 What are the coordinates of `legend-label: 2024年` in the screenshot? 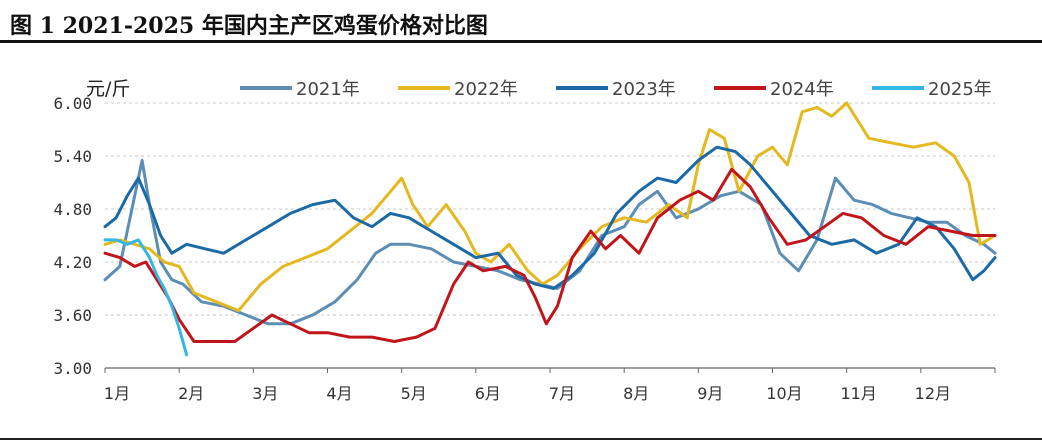 It's located at (802, 89).